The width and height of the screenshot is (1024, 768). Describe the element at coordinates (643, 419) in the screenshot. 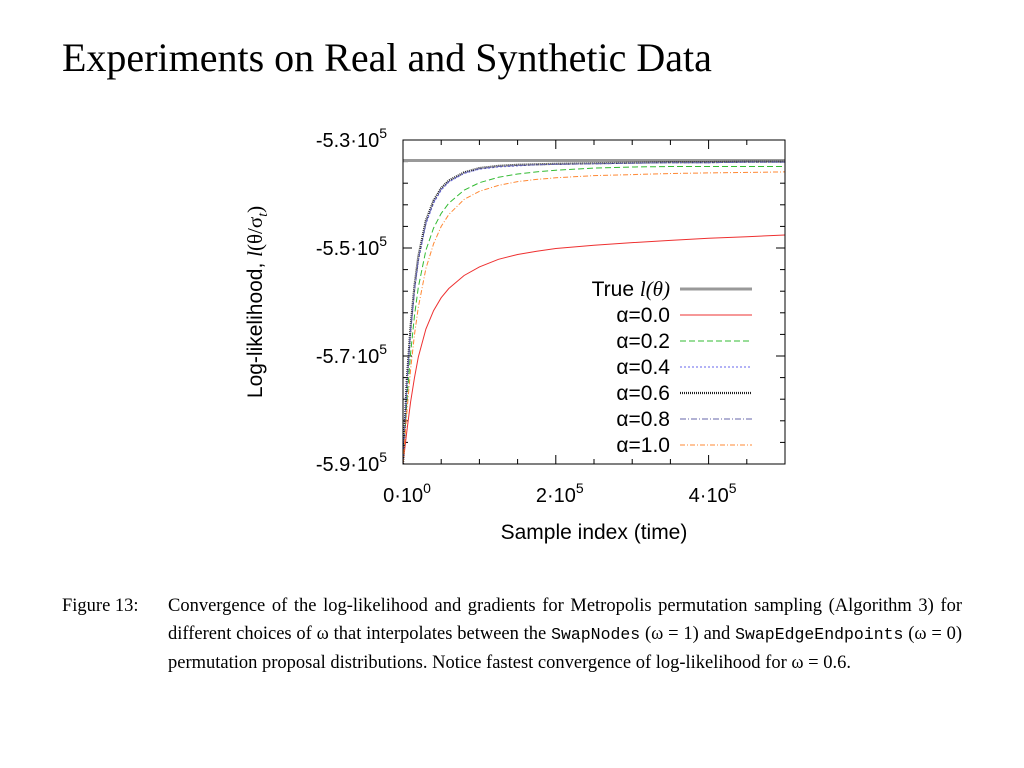

I see `legend-label-5: α=0.8` at that location.